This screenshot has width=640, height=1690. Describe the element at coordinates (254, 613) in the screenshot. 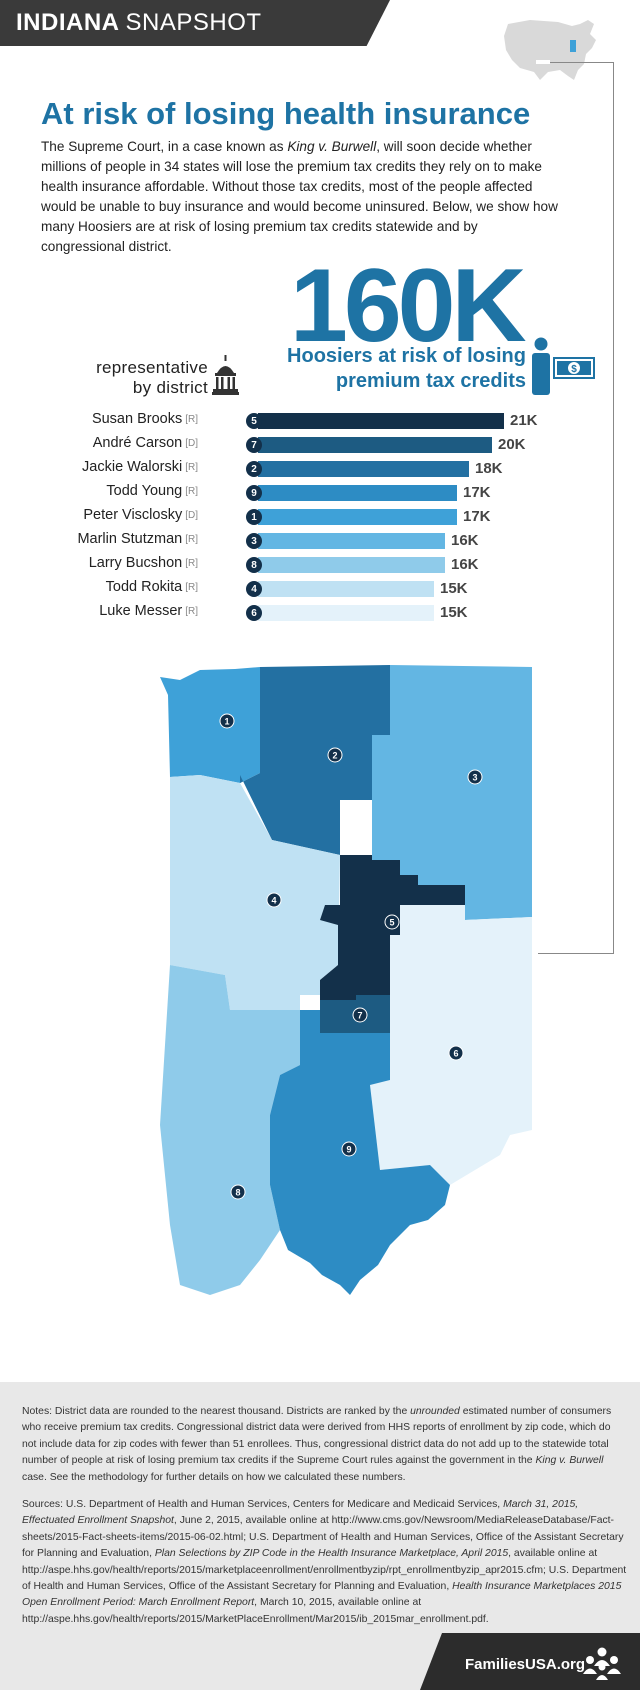

I see `district-badge: 6` at that location.